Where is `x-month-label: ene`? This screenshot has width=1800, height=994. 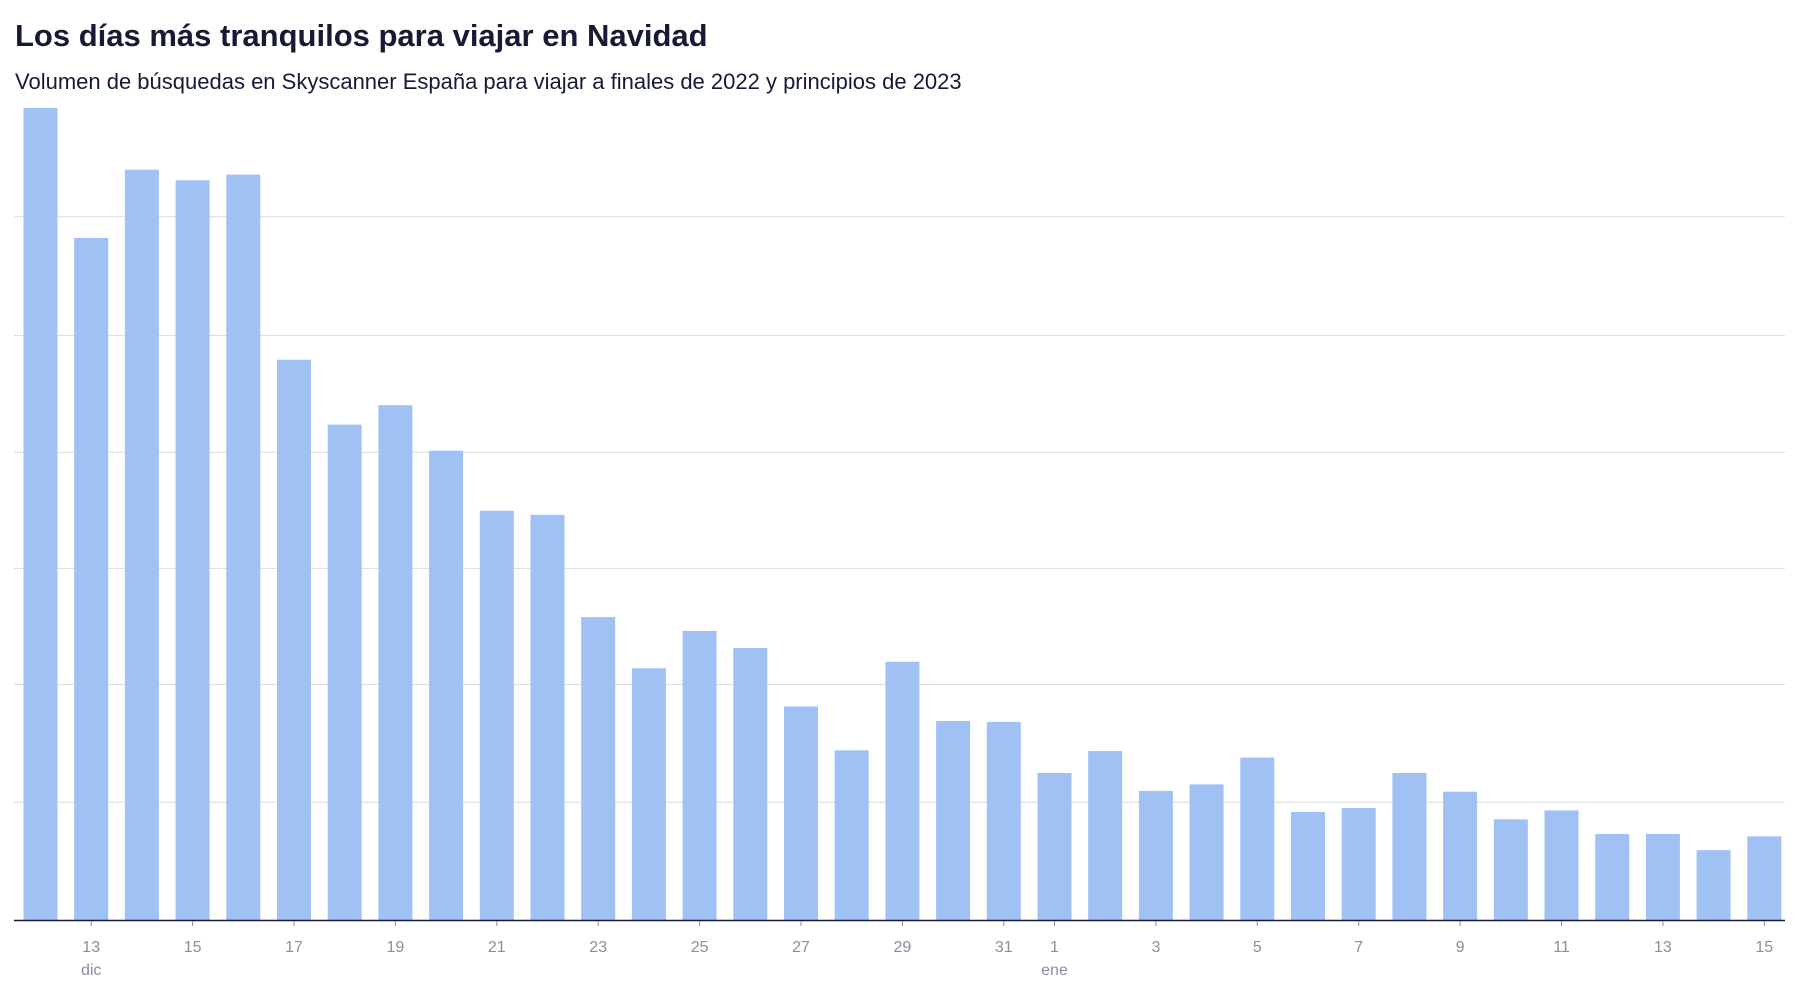
x-month-label: ene is located at coordinates (1054, 970).